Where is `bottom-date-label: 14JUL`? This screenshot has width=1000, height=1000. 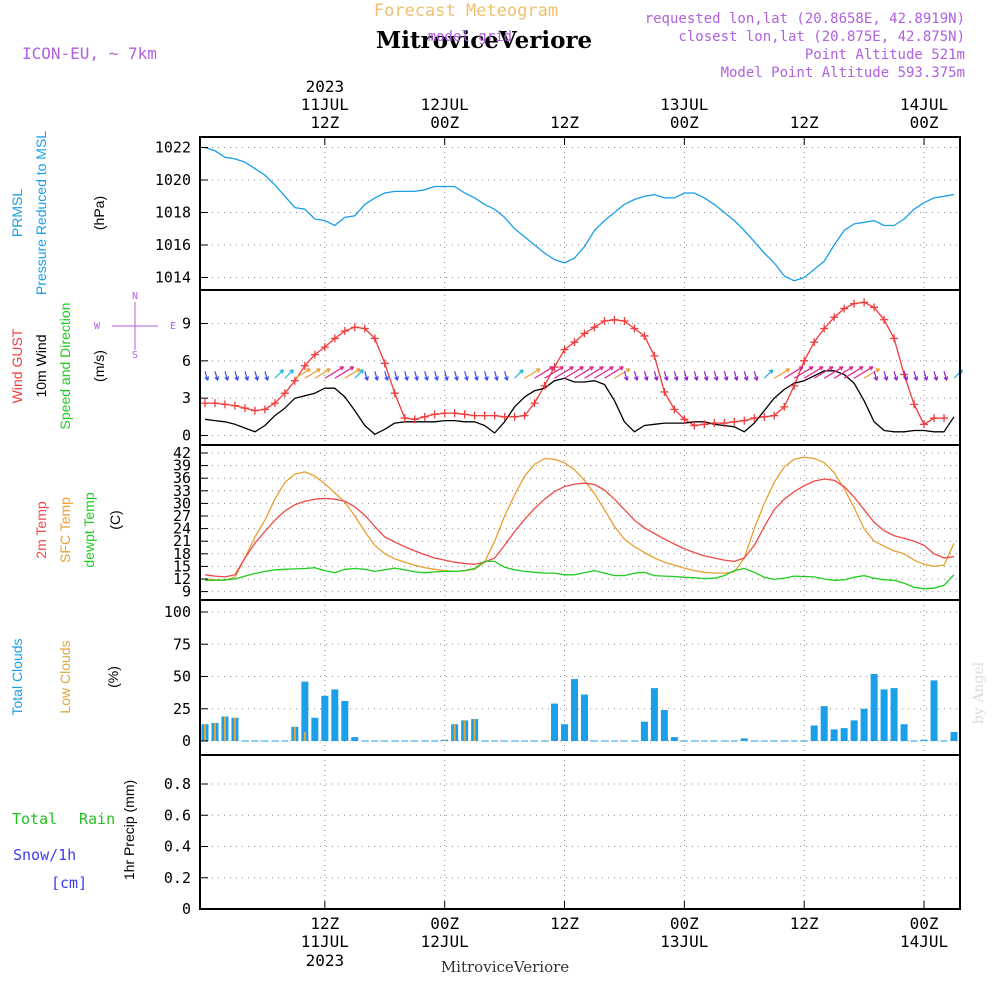
bottom-date-label: 14JUL is located at coordinates (924, 941).